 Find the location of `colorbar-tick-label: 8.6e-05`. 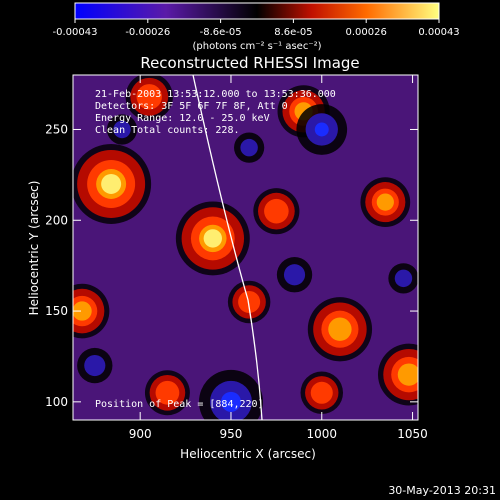

colorbar-tick-label: 8.6e-05 is located at coordinates (293, 32).